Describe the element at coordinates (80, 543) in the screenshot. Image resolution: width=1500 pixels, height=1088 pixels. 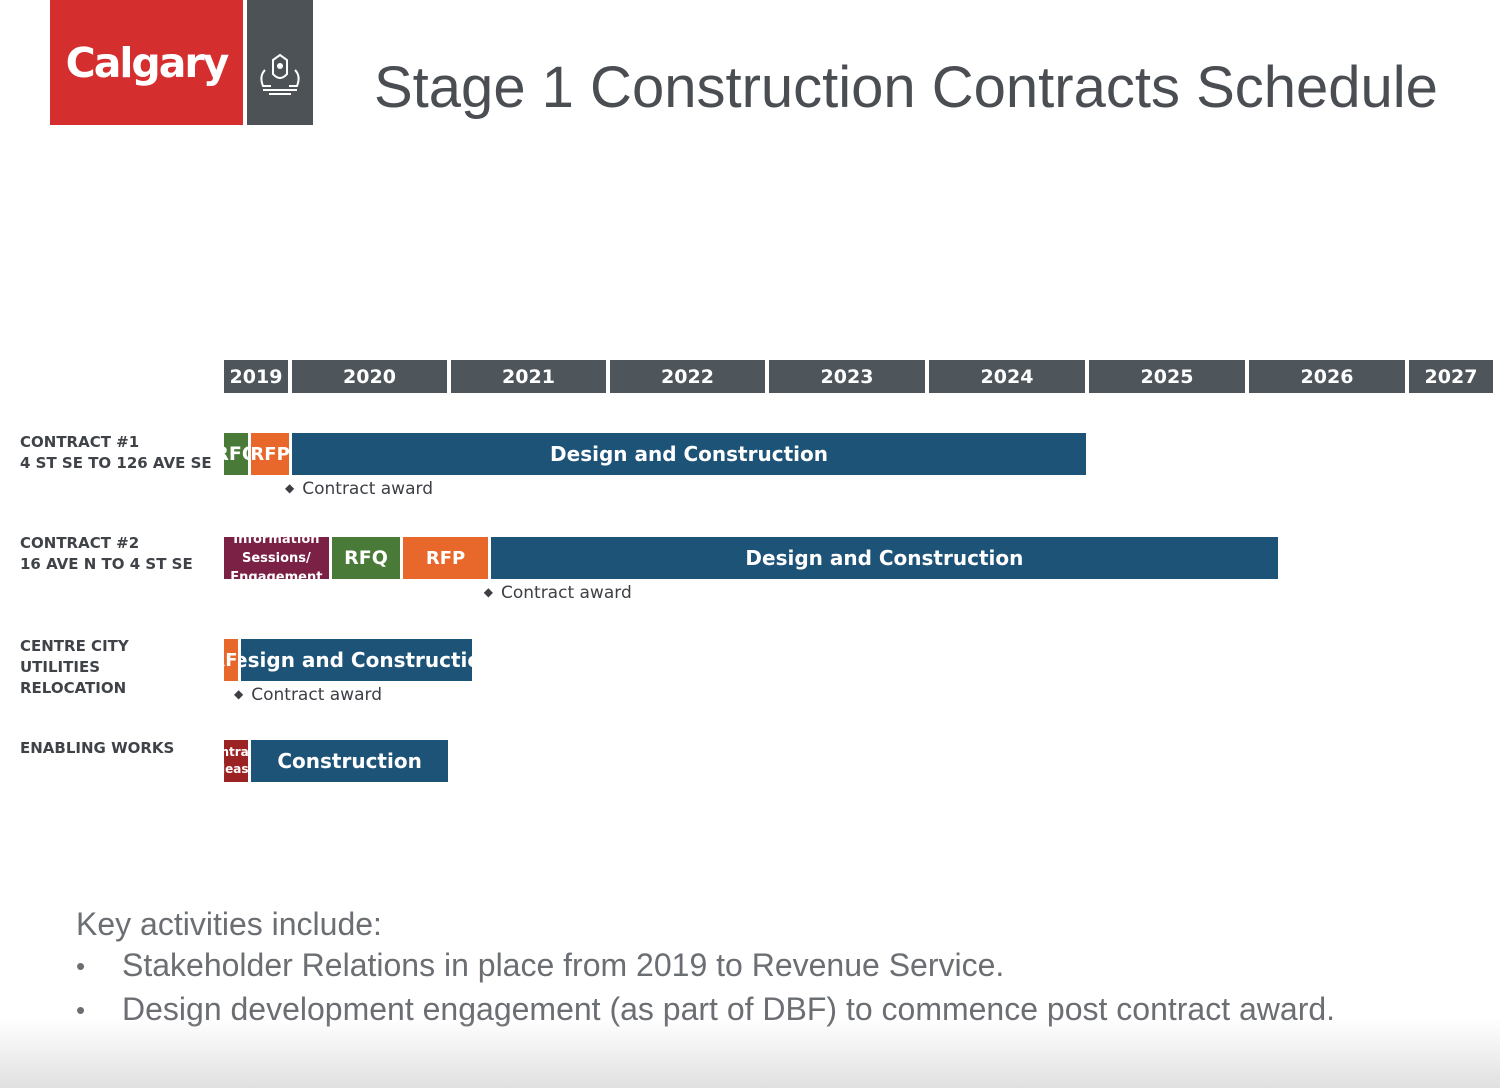
I see `row-label-line: CONTRACT #2` at that location.